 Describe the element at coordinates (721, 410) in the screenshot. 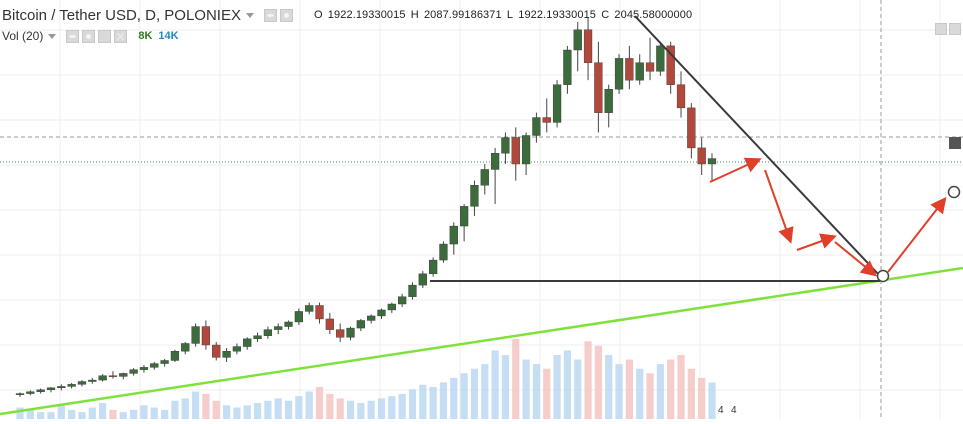

I see `volume-scale-label: 4` at that location.